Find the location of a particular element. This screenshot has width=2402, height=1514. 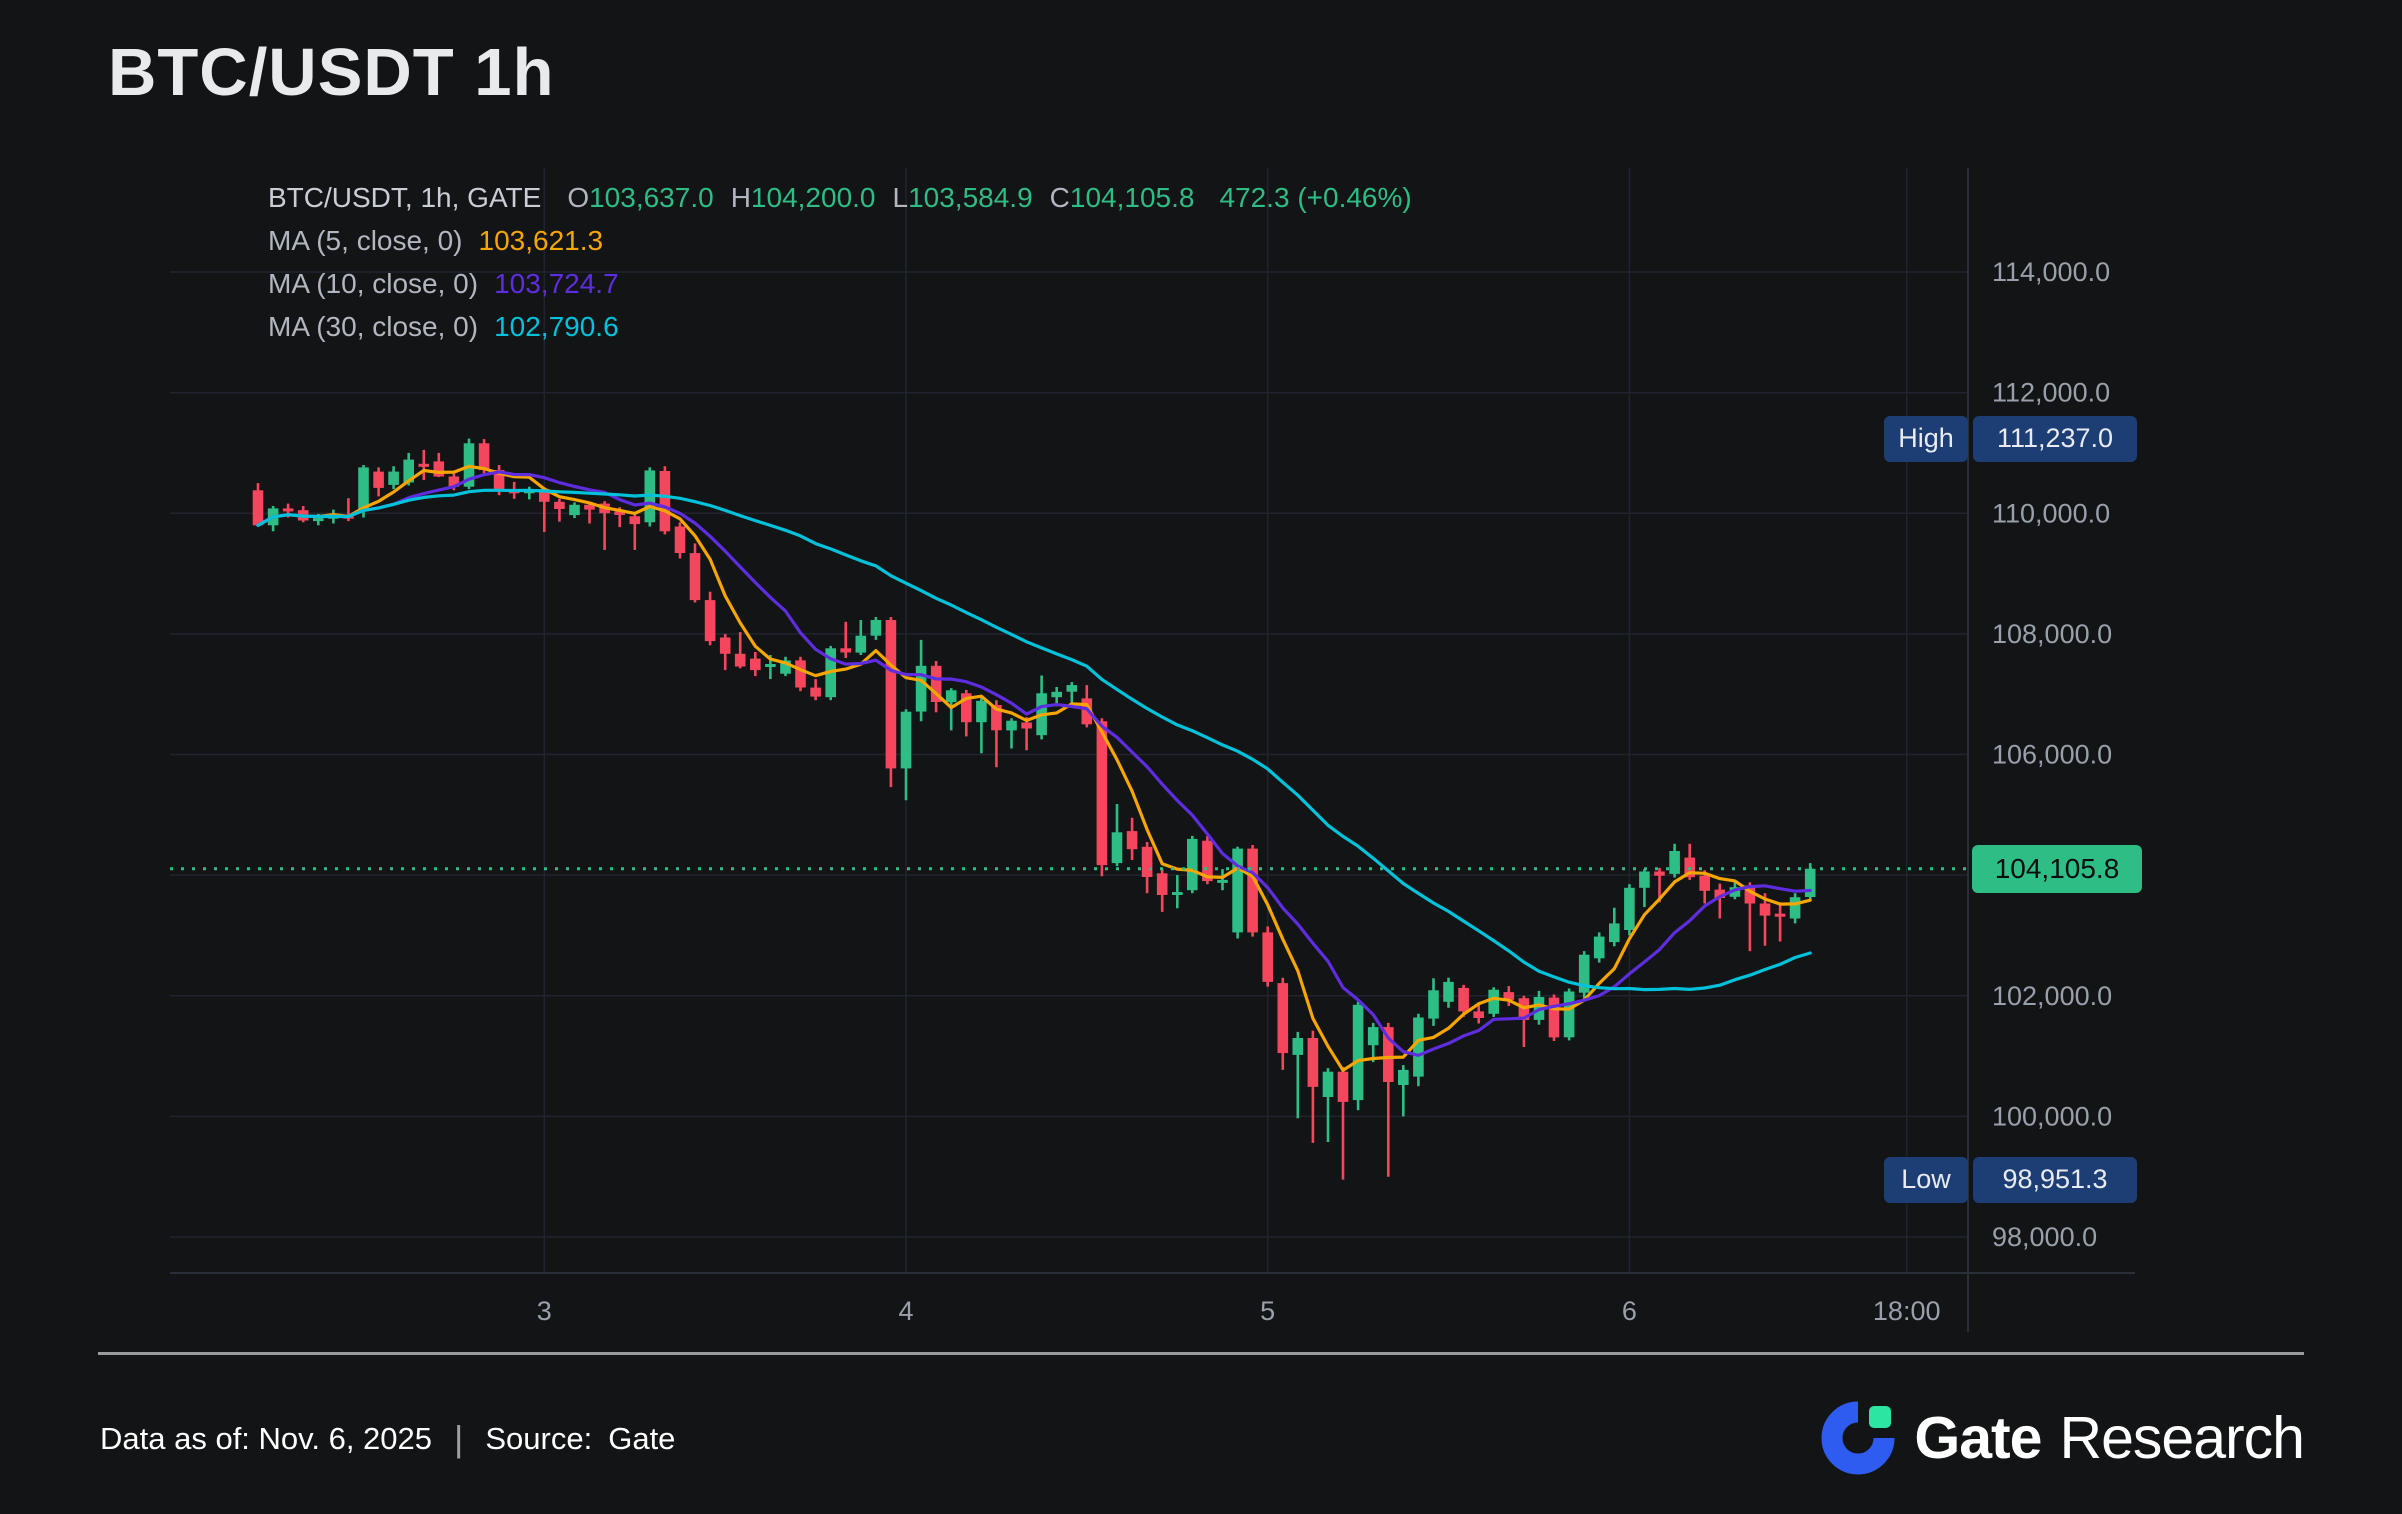

high-badge: High 111,237.0 is located at coordinates (2010, 438).